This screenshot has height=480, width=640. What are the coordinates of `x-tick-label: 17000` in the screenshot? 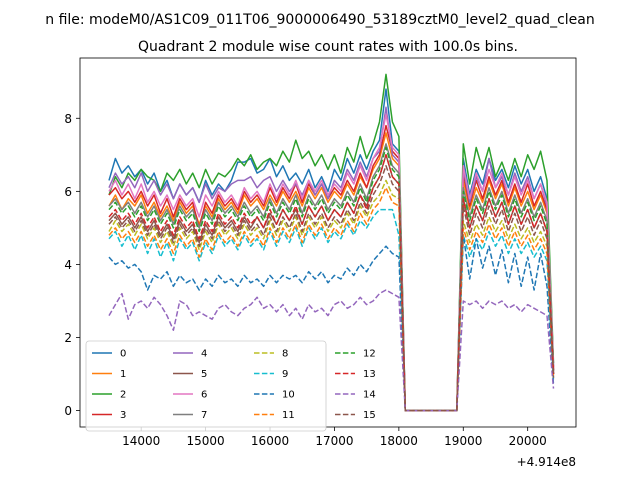 It's located at (334, 441).